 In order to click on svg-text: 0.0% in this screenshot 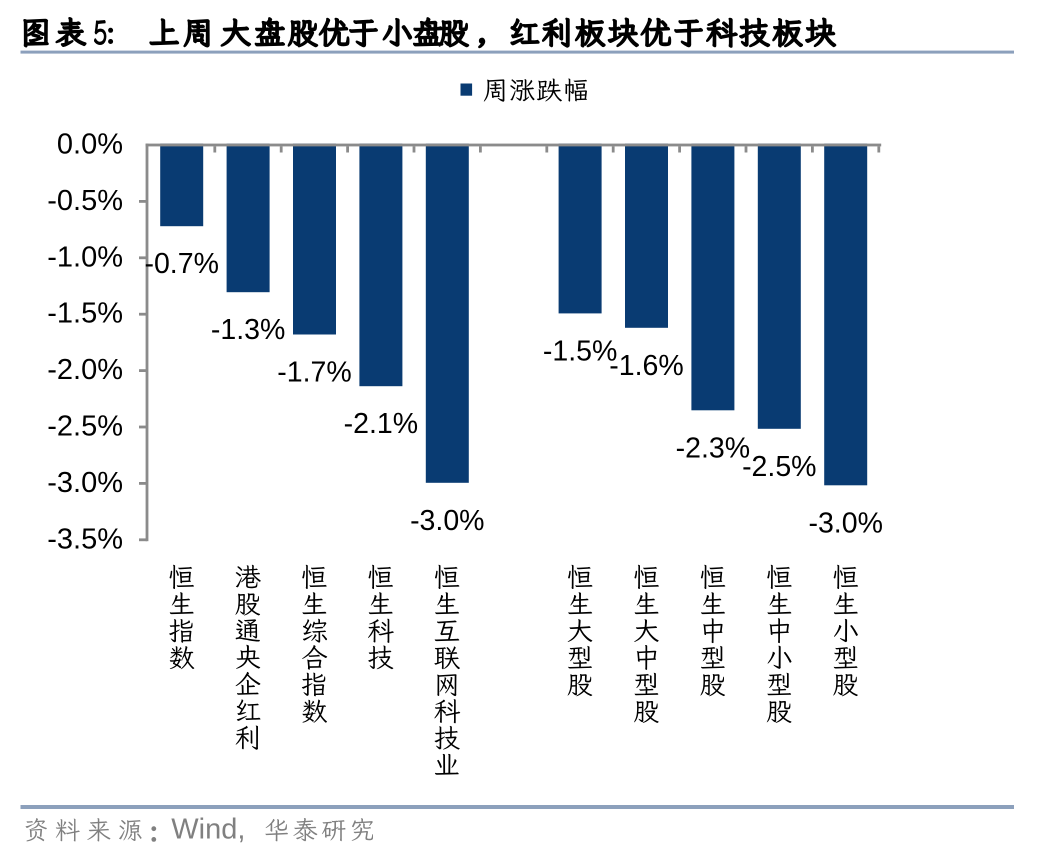, I will do `click(90, 145)`.